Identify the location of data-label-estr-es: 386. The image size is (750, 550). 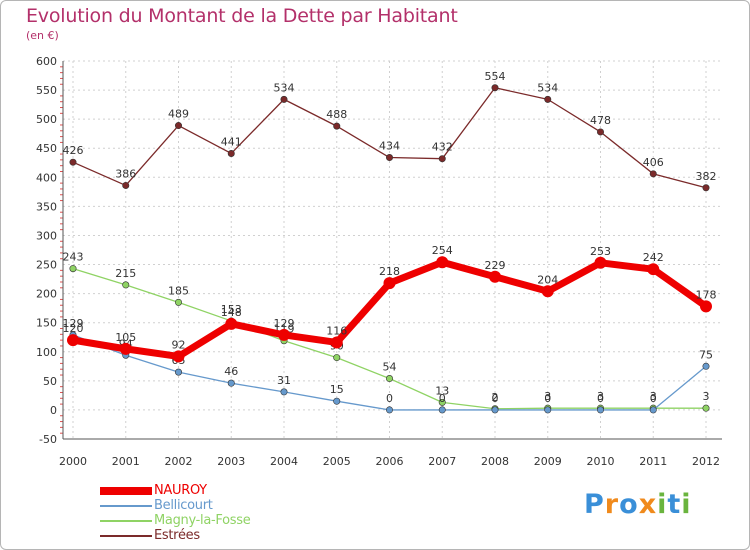
(125, 173).